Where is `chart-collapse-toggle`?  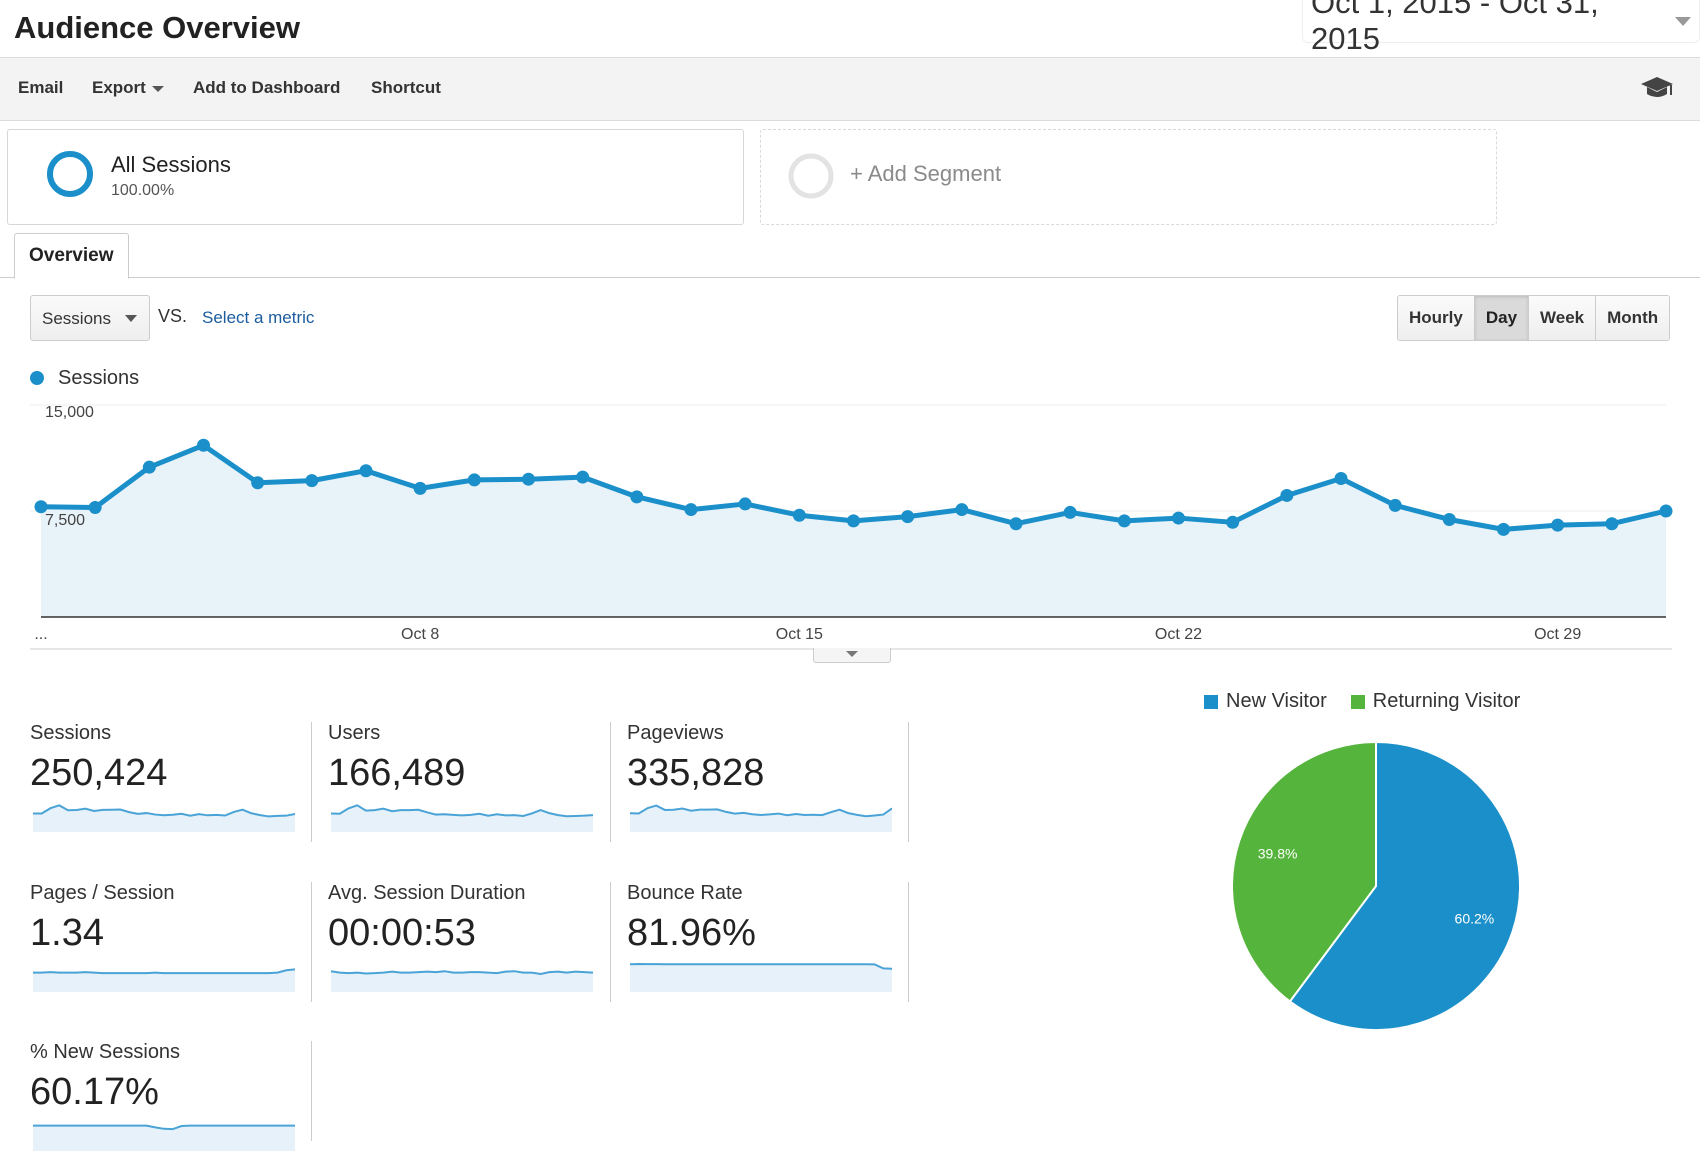
chart-collapse-toggle is located at coordinates (852, 655).